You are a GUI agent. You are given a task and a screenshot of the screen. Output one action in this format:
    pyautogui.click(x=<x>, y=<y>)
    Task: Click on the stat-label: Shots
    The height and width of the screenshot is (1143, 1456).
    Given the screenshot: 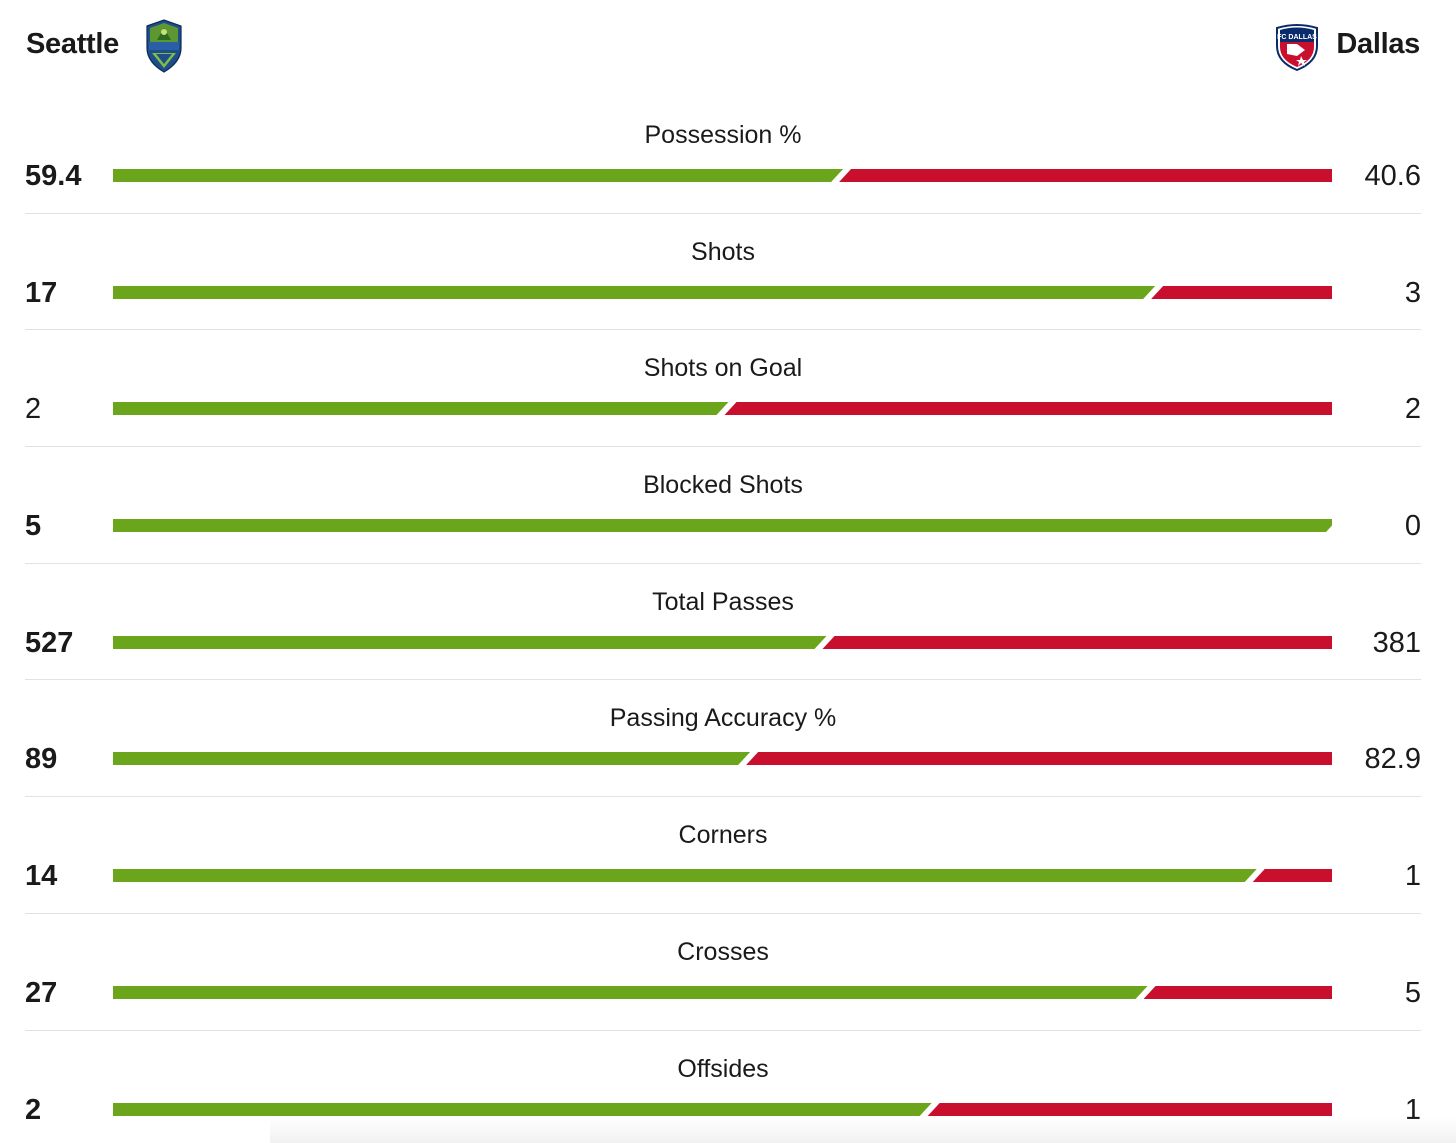 What is the action you would take?
    pyautogui.click(x=723, y=251)
    